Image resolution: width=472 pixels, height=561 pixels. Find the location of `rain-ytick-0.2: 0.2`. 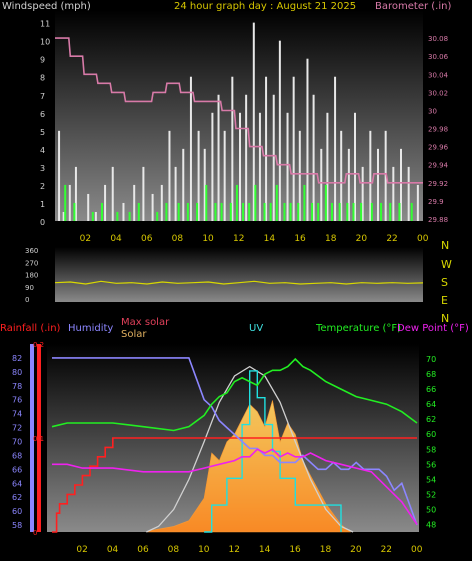

rain-ytick-0.2: 0.2 is located at coordinates (38, 345).